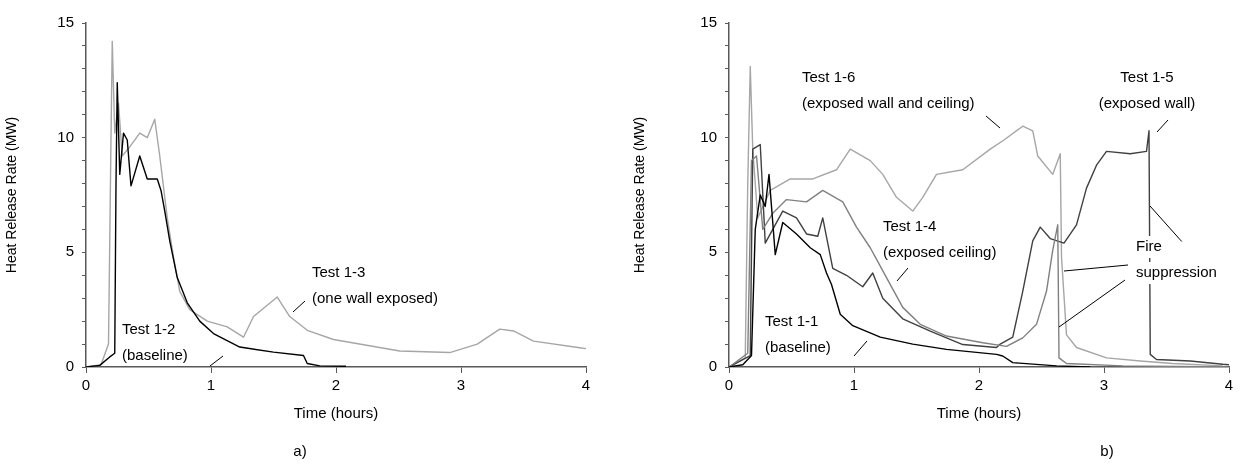  I want to click on annotation: Fire suppression, so click(1176, 259).